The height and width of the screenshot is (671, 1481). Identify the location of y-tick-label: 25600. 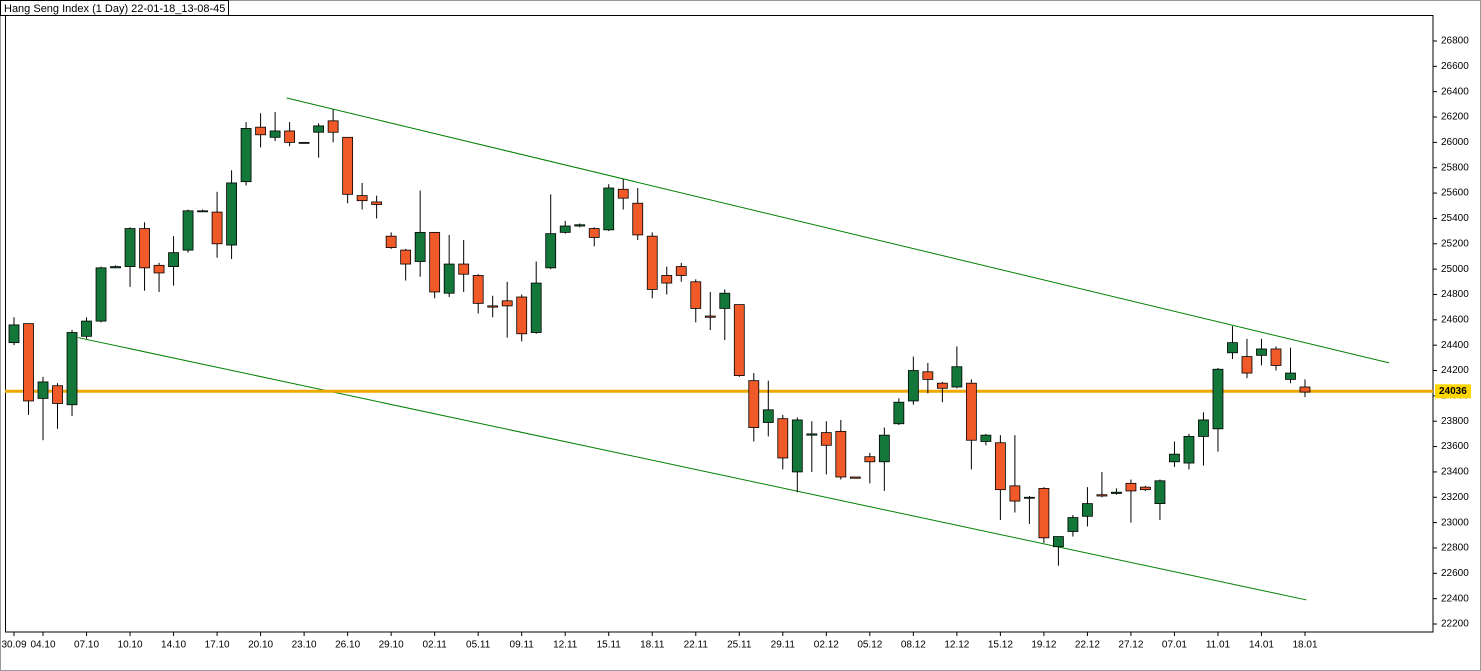
(1455, 193).